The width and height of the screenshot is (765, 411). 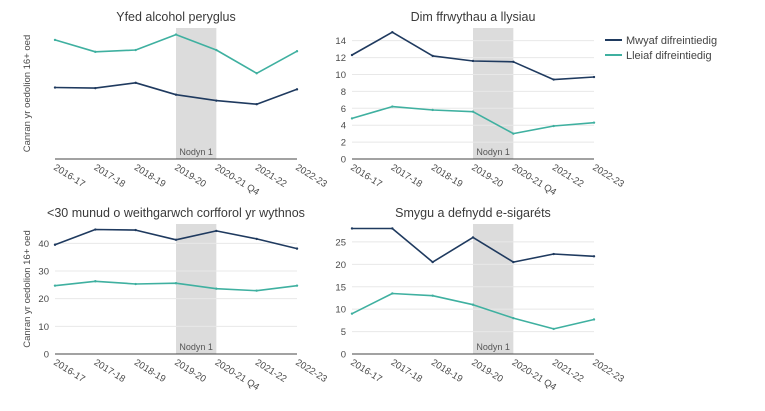 What do you see at coordinates (343, 109) in the screenshot?
I see `y-tick-label: 6` at bounding box center [343, 109].